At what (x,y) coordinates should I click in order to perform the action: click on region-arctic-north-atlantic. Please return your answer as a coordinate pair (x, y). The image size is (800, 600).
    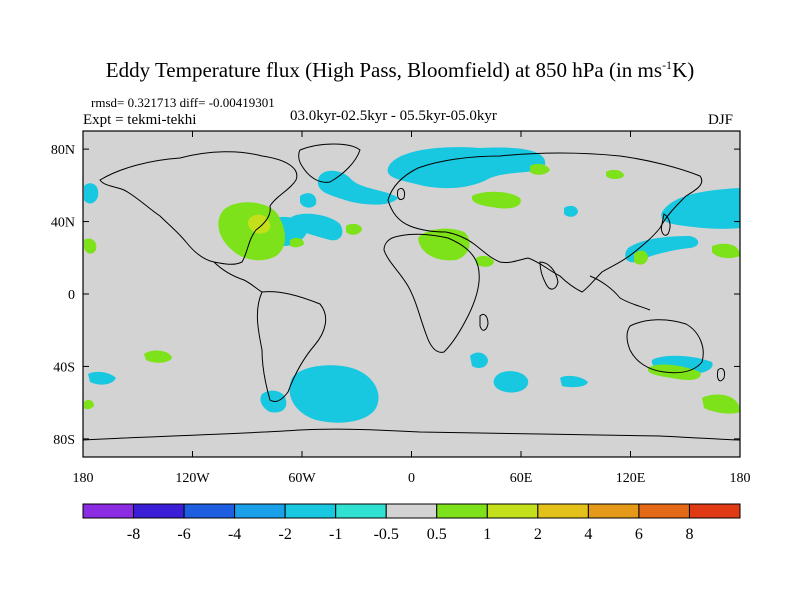
    Looking at the image, I should click on (466, 168).